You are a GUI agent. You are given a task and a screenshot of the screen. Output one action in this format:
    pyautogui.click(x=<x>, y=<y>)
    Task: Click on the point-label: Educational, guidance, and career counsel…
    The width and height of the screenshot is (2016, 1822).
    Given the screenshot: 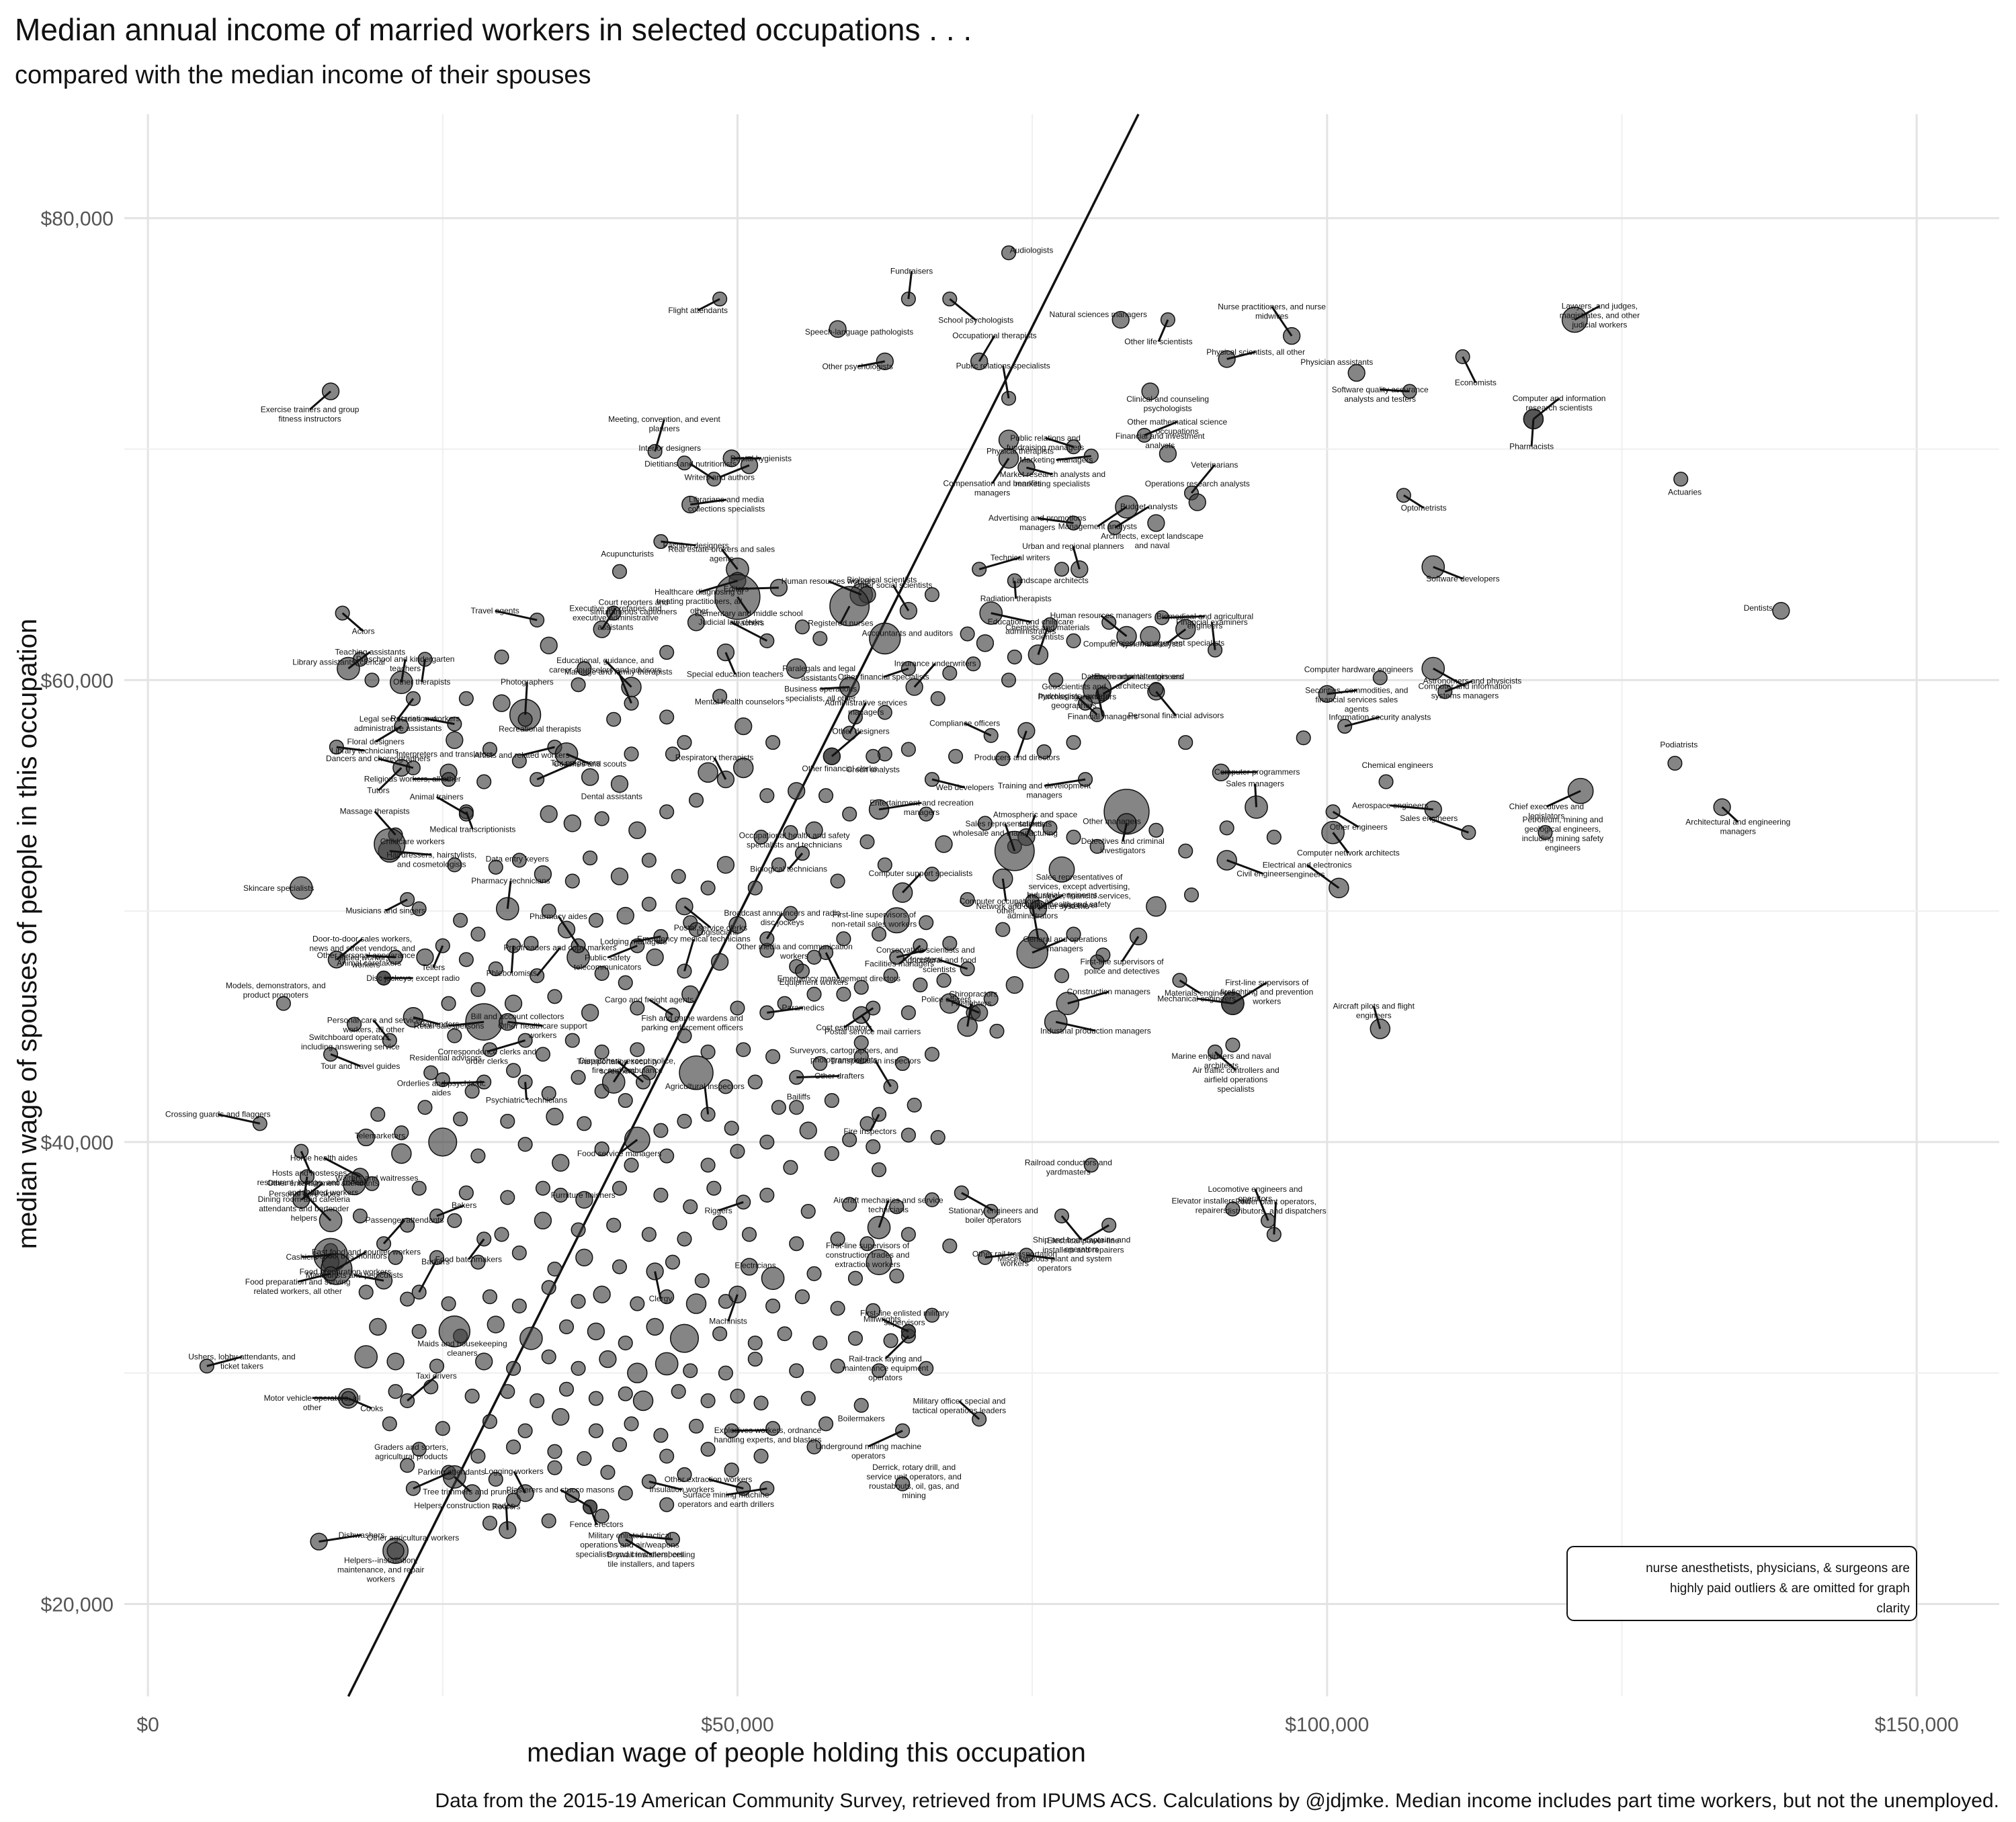 What is the action you would take?
    pyautogui.click(x=605, y=665)
    